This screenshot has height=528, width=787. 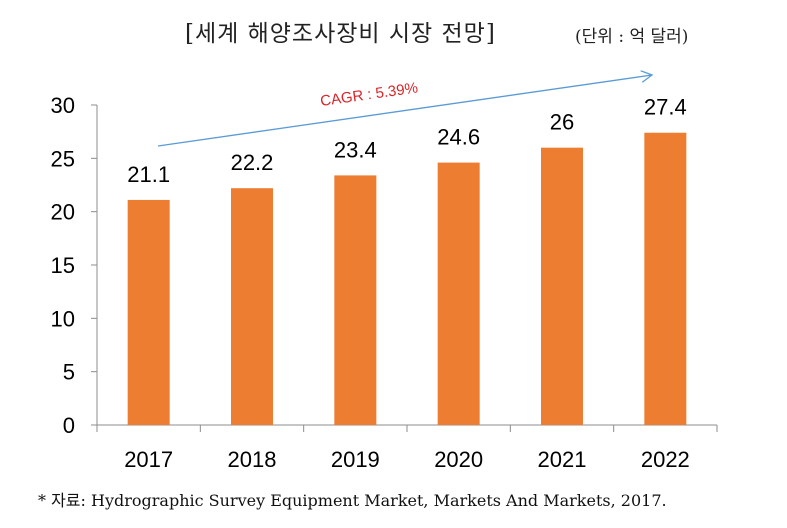 What do you see at coordinates (632, 37) in the screenshot?
I see `unit-label: (단위 : 억 달러)` at bounding box center [632, 37].